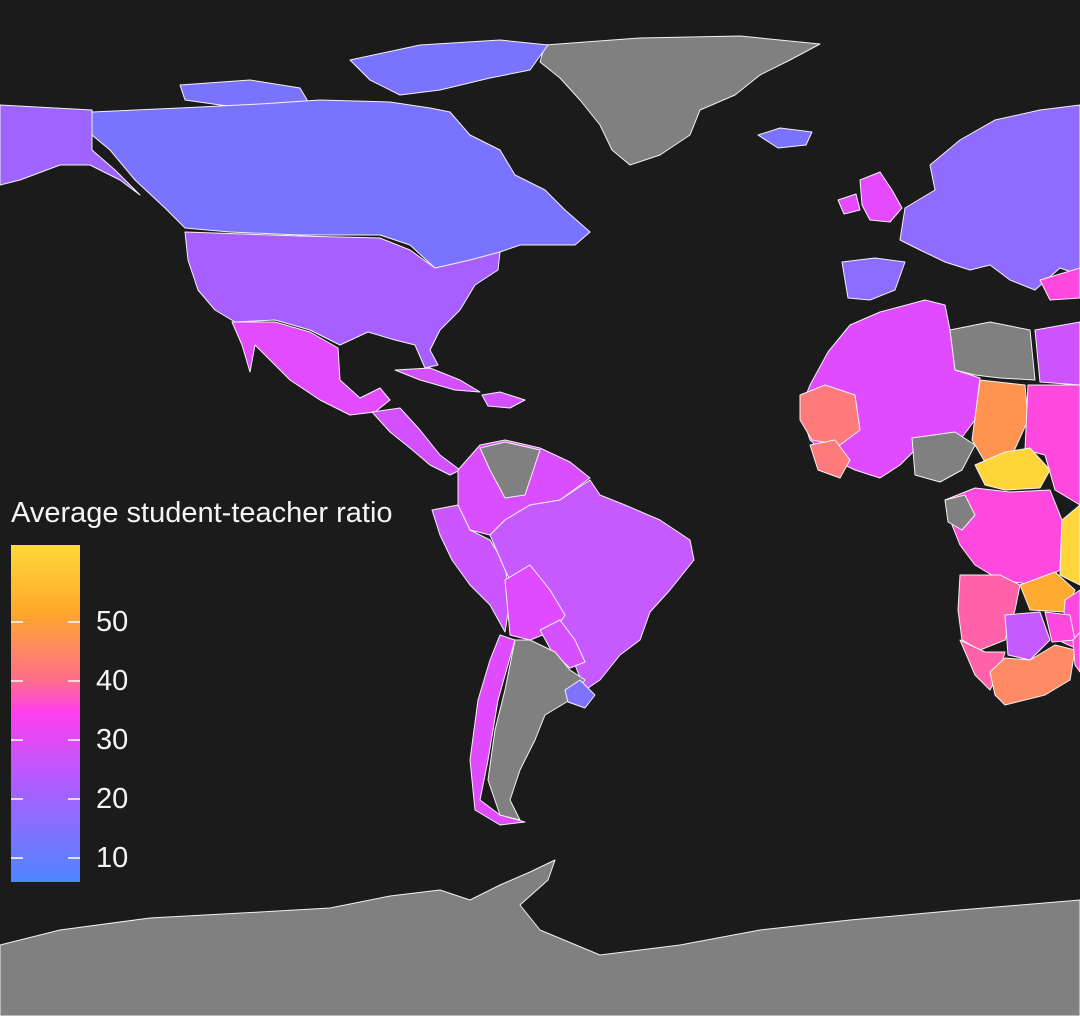 The height and width of the screenshot is (1016, 1080). What do you see at coordinates (1027, 636) in the screenshot?
I see `region-botswana` at bounding box center [1027, 636].